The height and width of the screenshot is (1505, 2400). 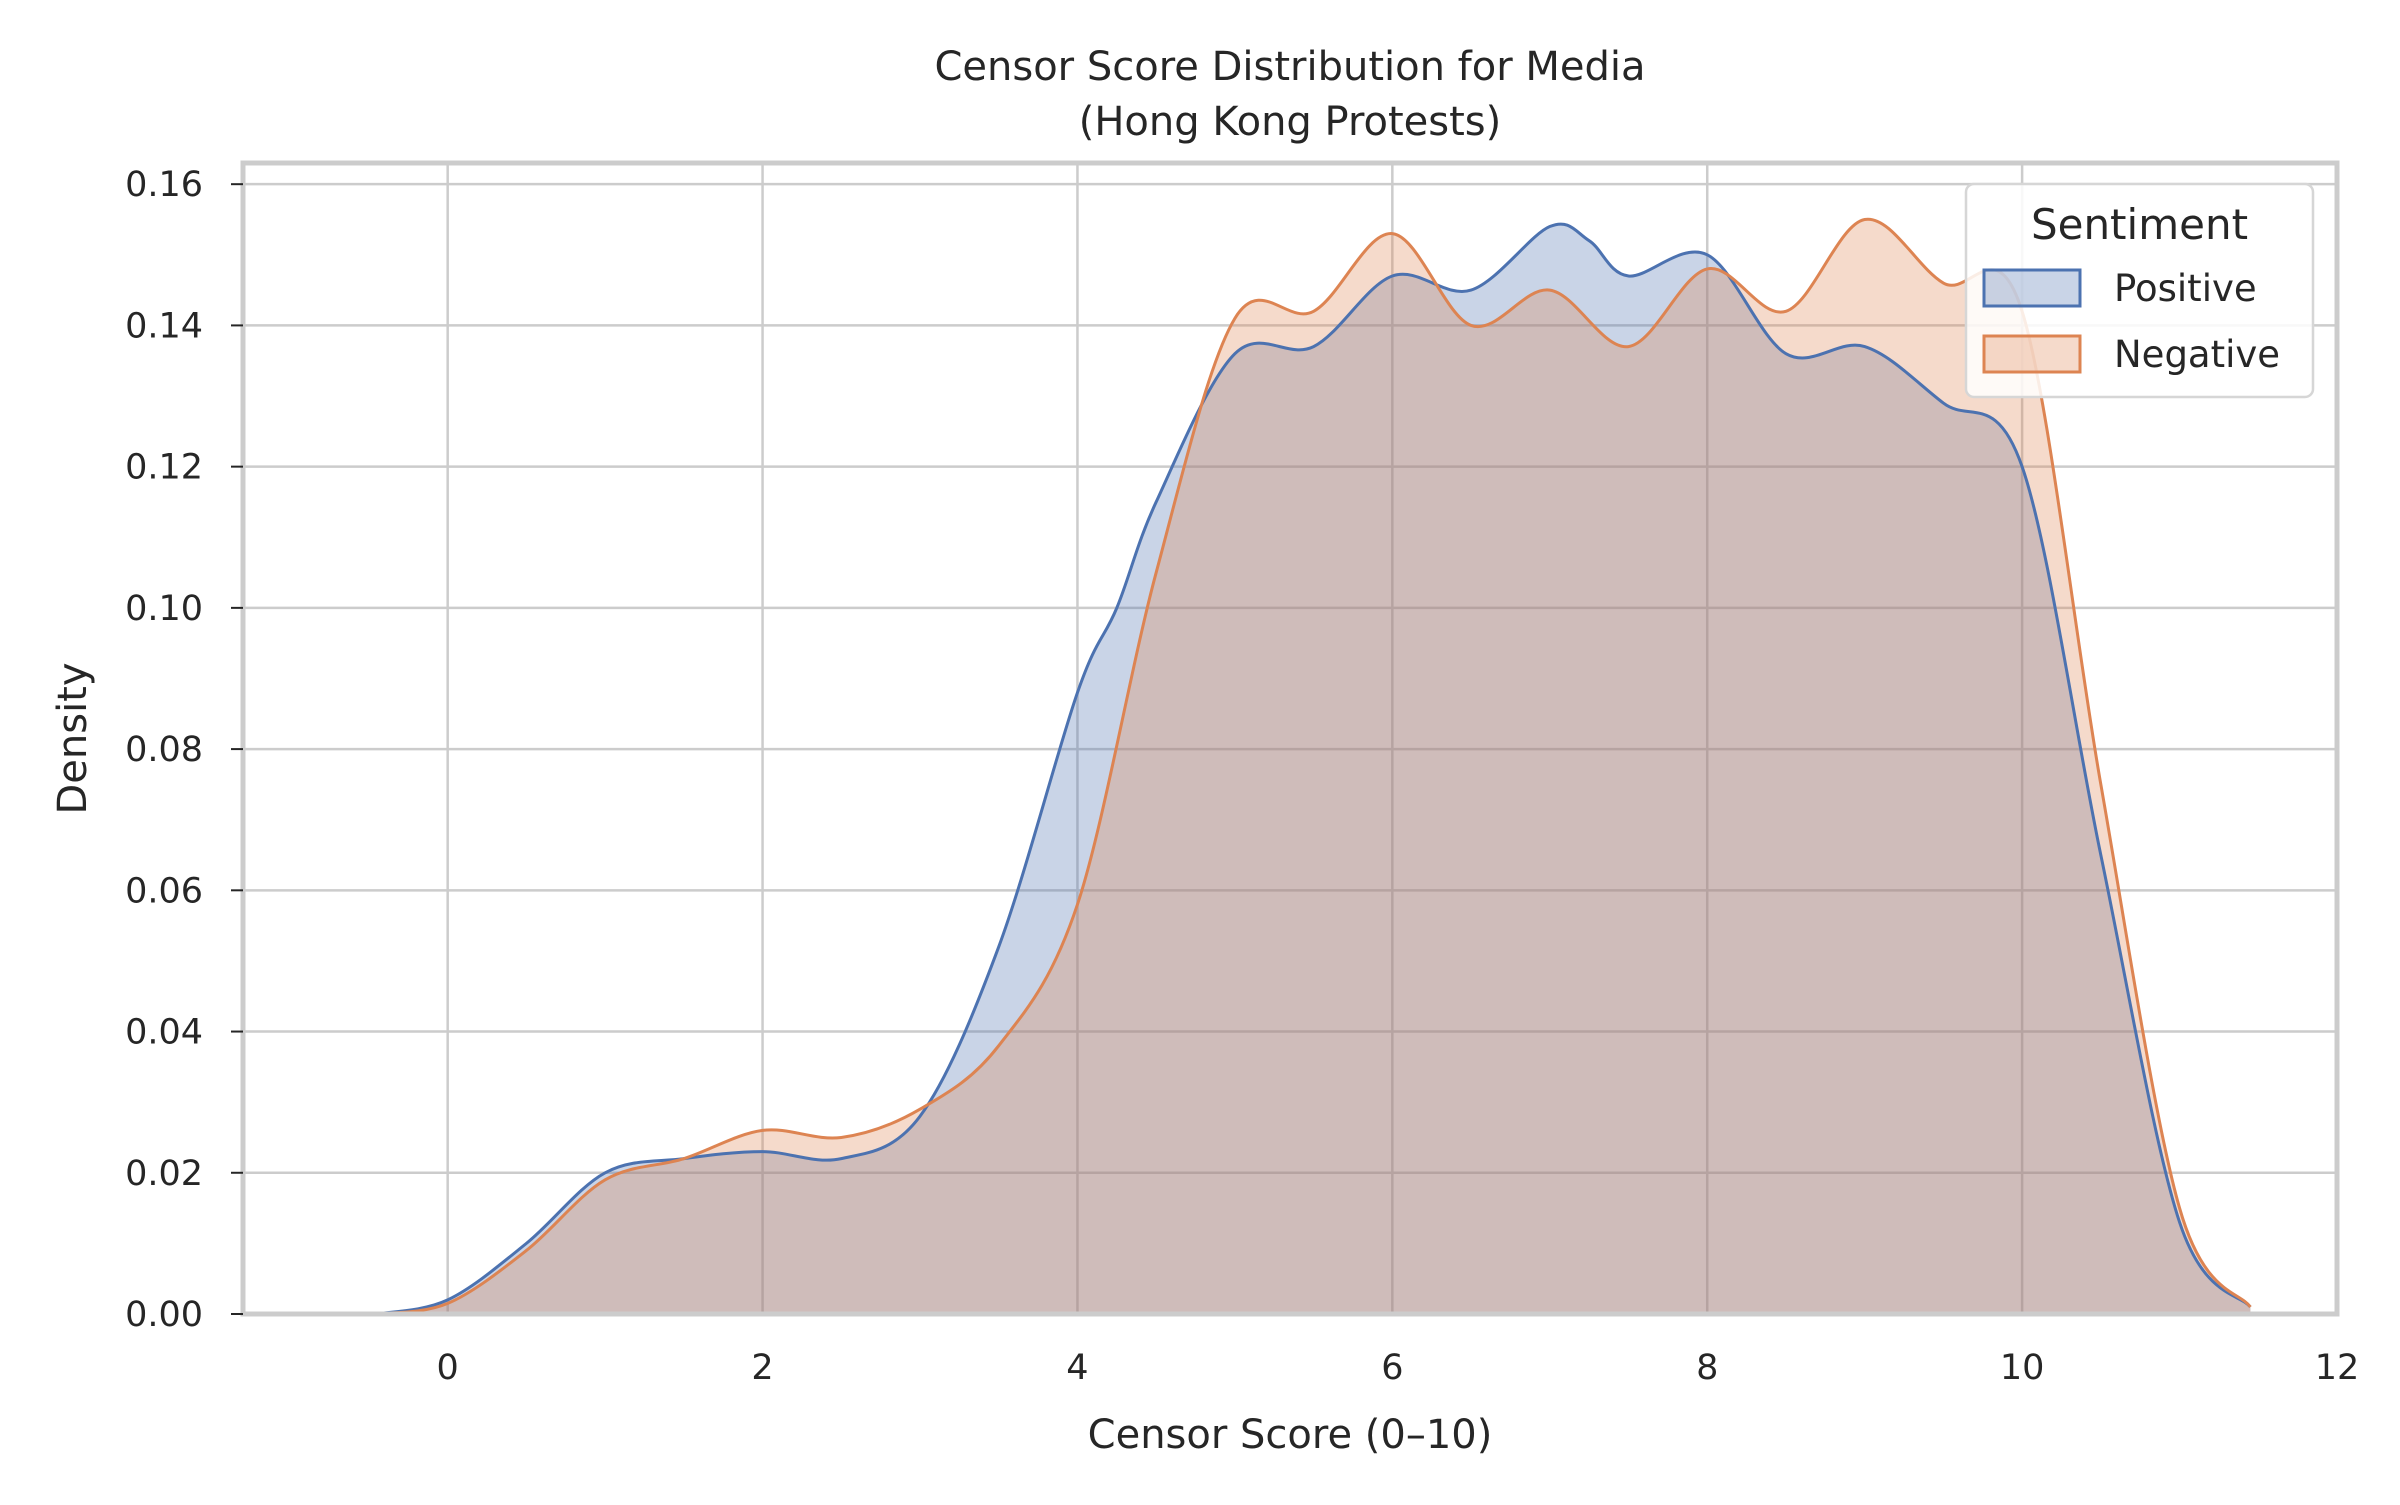 I want to click on legend-swatch-negative, so click(x=2032, y=354).